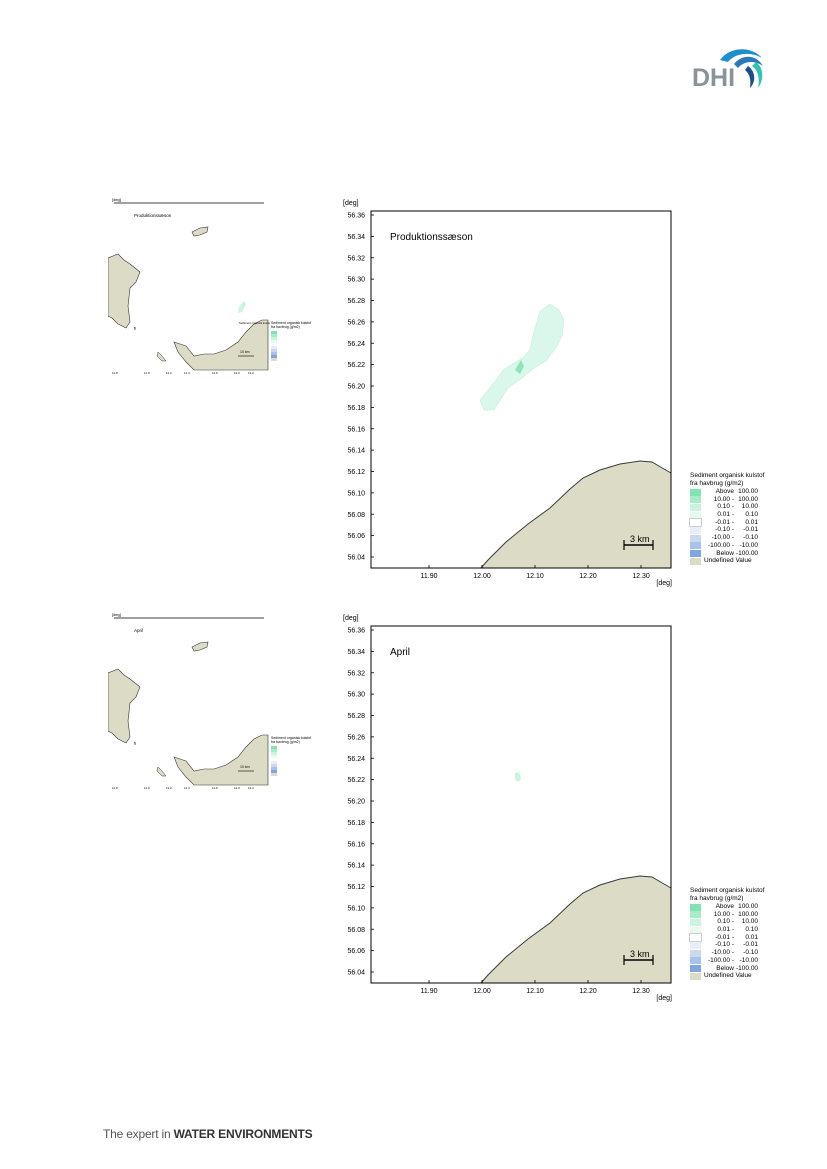 The image size is (827, 1169). What do you see at coordinates (750, 538) in the screenshot?
I see `legend-to: -0.10` at bounding box center [750, 538].